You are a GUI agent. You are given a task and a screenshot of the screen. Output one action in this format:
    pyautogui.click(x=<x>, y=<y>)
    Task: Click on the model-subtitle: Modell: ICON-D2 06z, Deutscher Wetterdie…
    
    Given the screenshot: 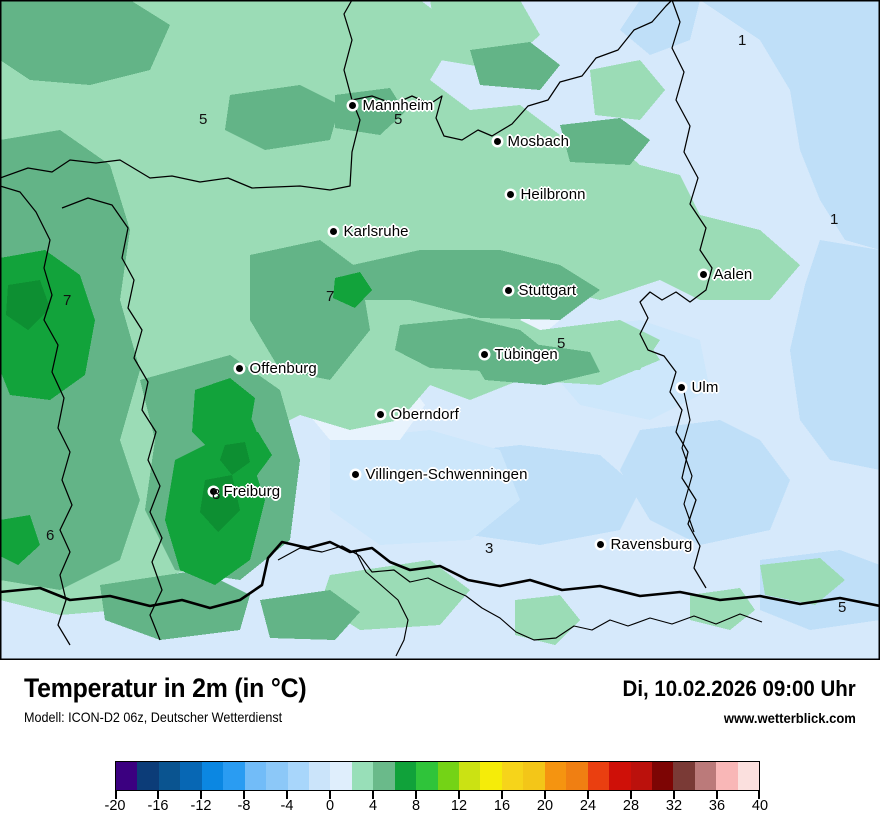 What is the action you would take?
    pyautogui.click(x=153, y=717)
    